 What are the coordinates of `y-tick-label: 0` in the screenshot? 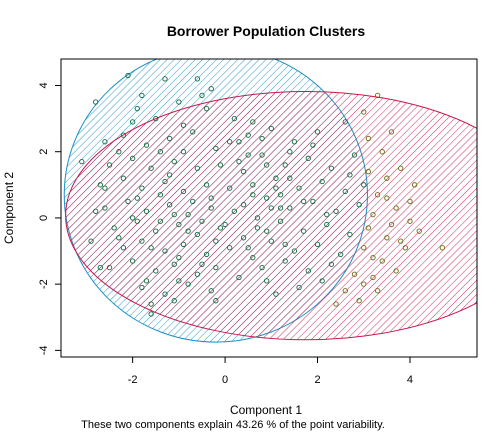 It's located at (44, 218).